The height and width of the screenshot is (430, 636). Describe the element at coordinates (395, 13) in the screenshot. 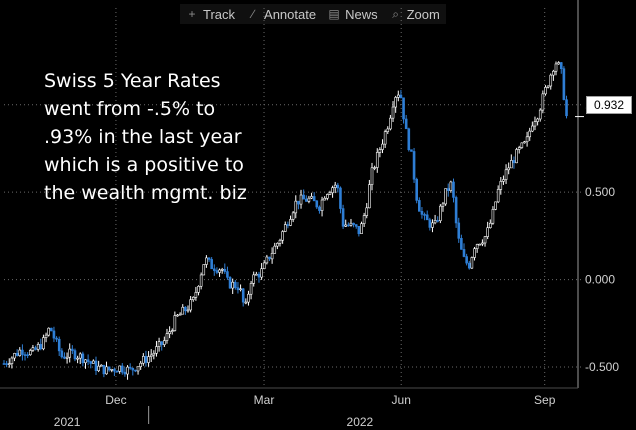

I see `magnifier-icon: ⌕` at that location.